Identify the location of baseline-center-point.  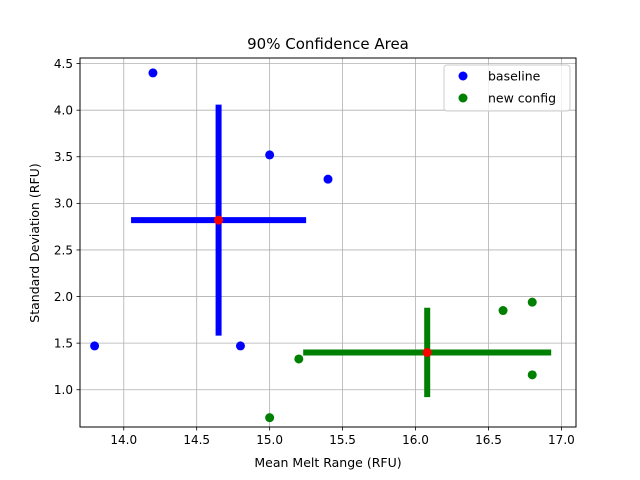
(219, 220).